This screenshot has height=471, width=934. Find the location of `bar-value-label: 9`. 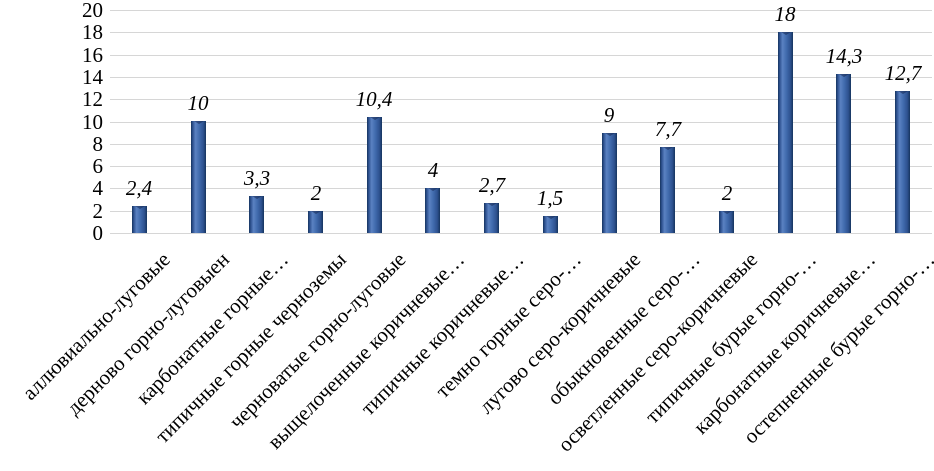

bar-value-label: 9 is located at coordinates (609, 115).